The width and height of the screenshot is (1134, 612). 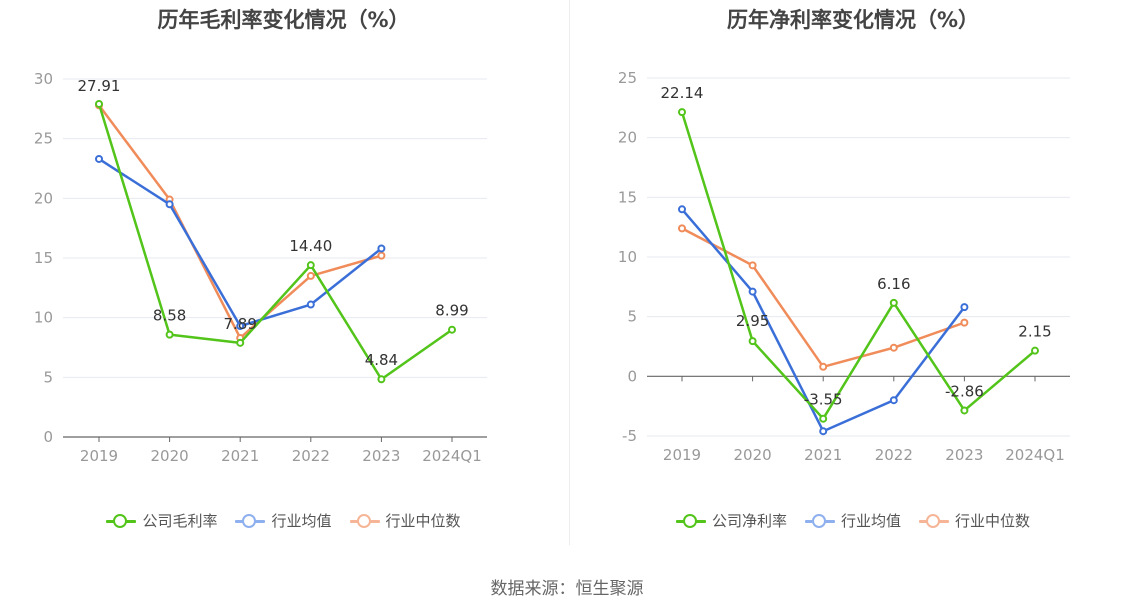 What do you see at coordinates (99, 86) in the screenshot?
I see `data-label: 27.91` at bounding box center [99, 86].